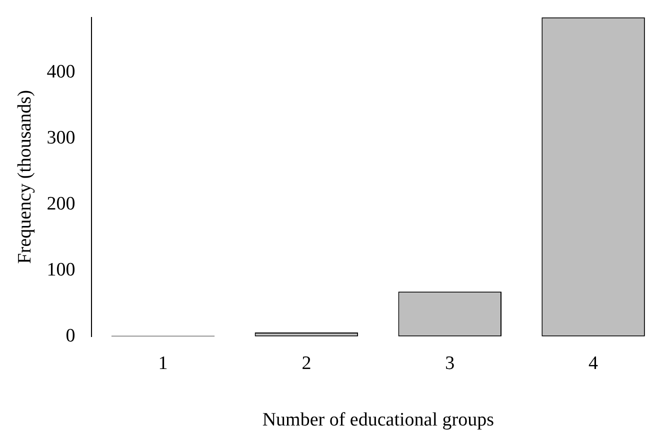 This screenshot has width=665, height=444. Describe the element at coordinates (593, 363) in the screenshot. I see `x-tick-label: 4` at that location.